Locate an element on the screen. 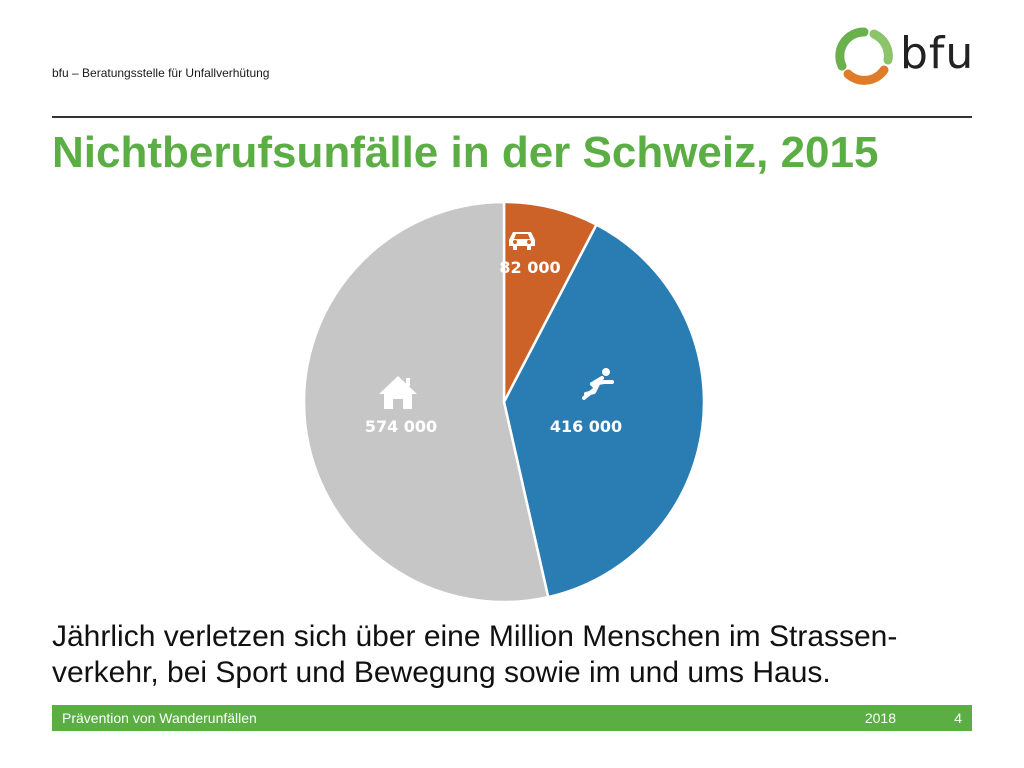 This screenshot has height=768, width=1024. bfu-logo: bfu is located at coordinates (904, 57).